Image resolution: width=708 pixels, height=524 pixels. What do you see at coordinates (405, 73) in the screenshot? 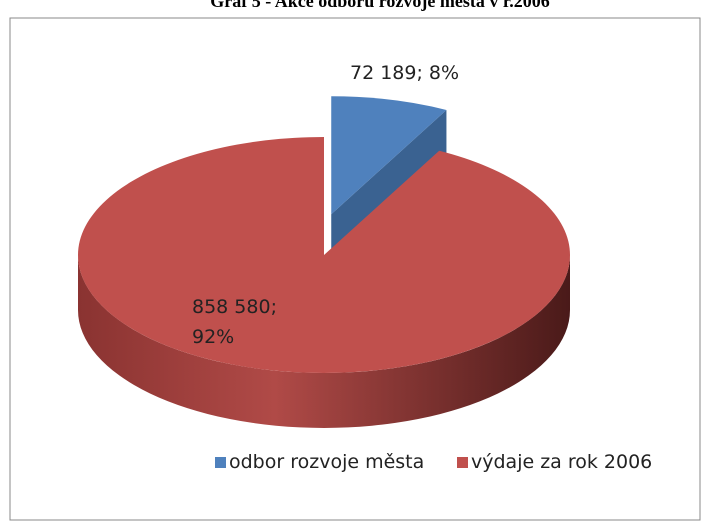
I see `data-label: 72 189; 8%` at bounding box center [405, 73].